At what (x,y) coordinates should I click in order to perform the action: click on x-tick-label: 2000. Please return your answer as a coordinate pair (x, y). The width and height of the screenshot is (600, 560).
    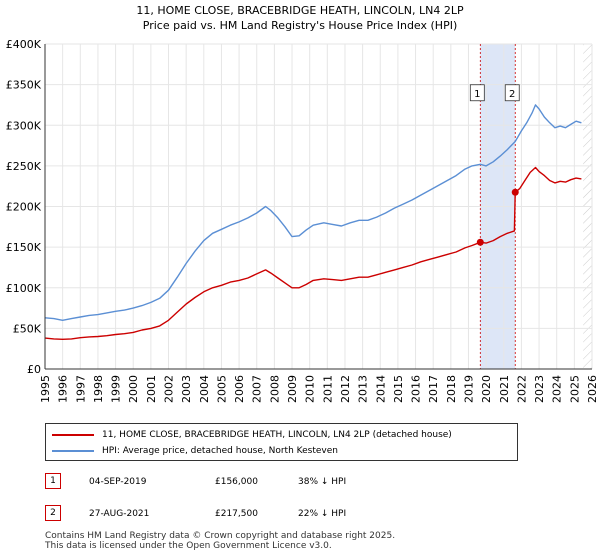
    Looking at the image, I should click on (133, 389).